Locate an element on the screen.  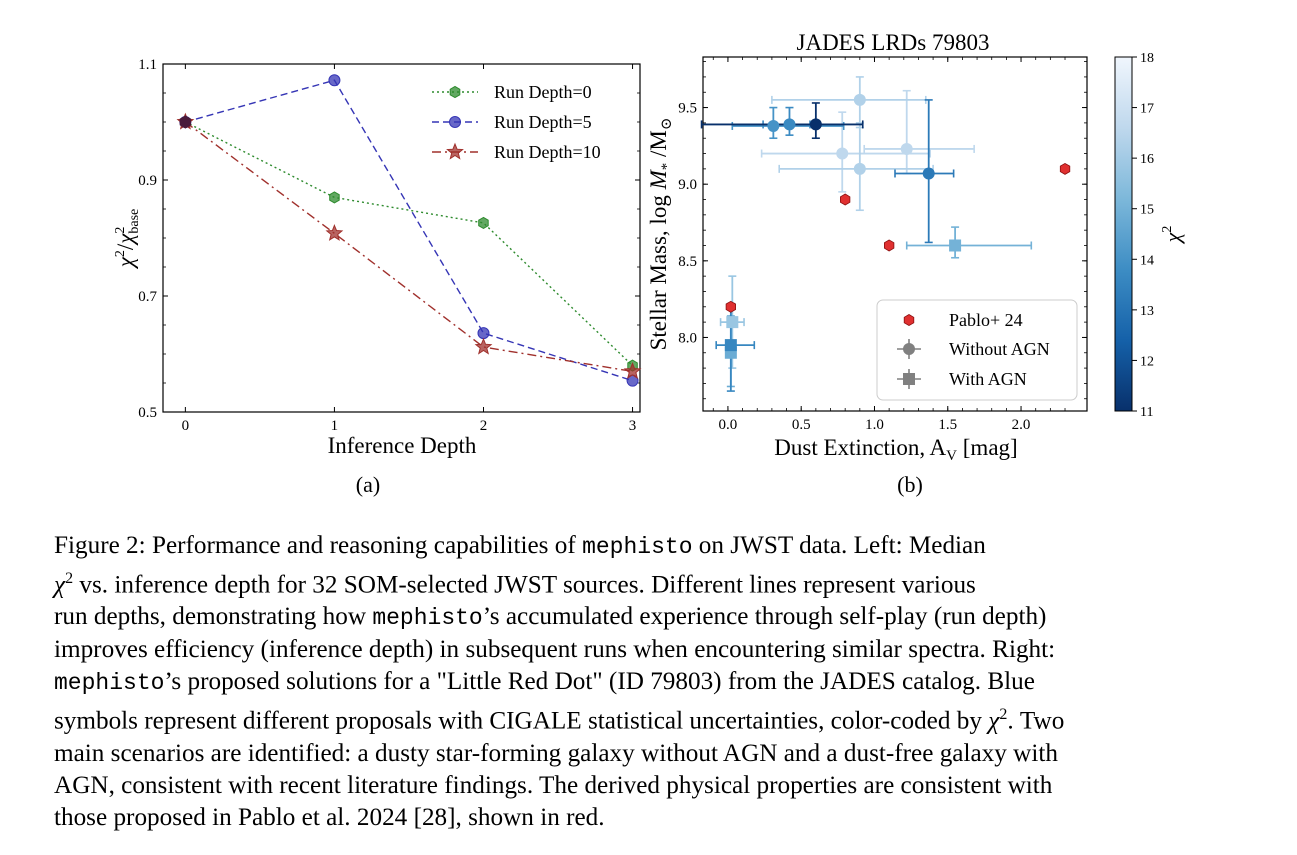
colorbar is located at coordinates (1123, 234).